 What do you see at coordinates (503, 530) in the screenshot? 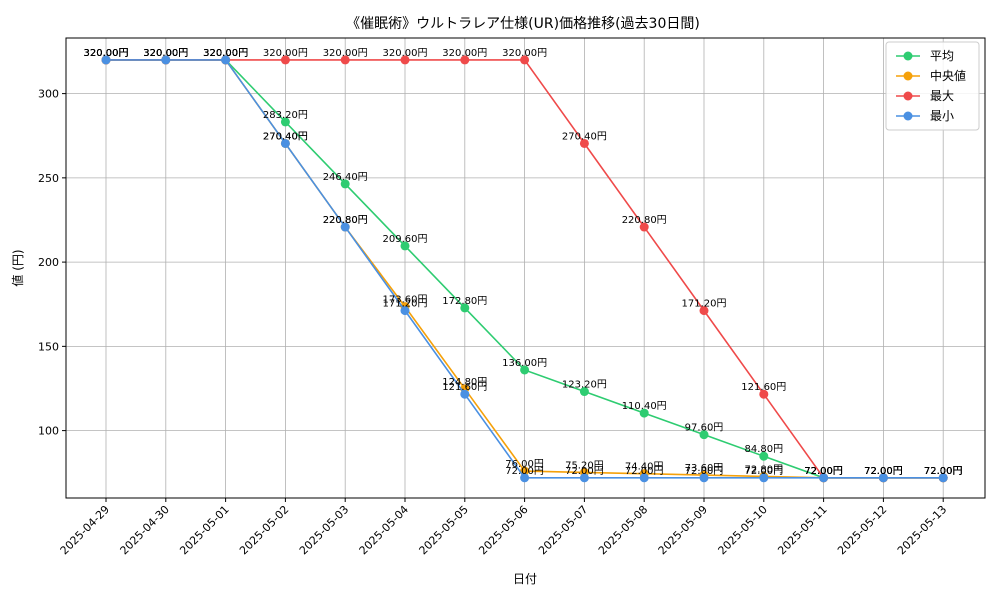
I see `x-tick-label: 2025-05-06` at bounding box center [503, 530].